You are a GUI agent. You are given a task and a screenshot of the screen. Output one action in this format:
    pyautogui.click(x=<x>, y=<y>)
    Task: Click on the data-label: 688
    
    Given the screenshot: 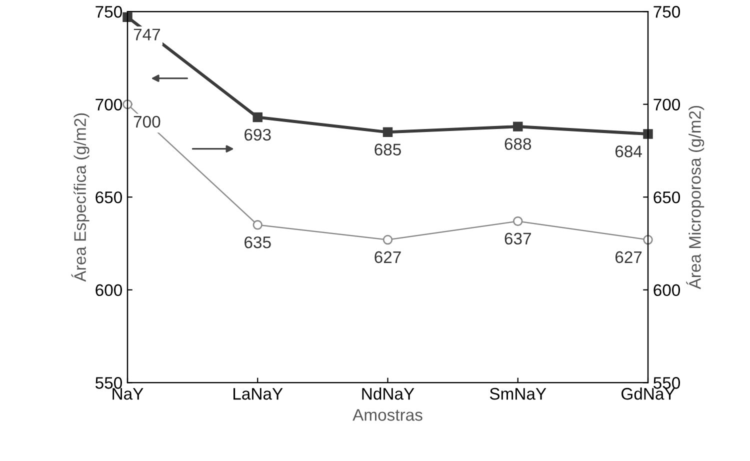 What is the action you would take?
    pyautogui.click(x=518, y=144)
    